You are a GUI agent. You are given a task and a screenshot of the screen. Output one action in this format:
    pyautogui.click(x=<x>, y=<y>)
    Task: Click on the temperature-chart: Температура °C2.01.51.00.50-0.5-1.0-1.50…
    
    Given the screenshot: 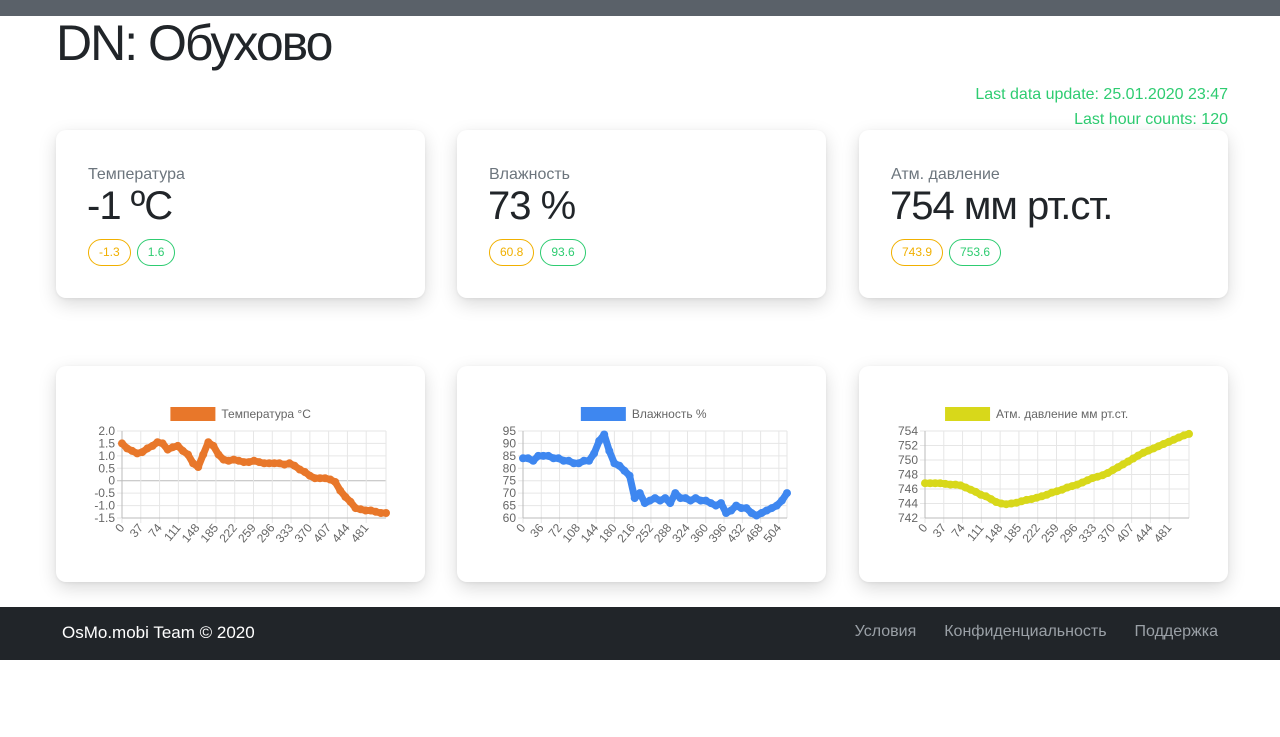 What is the action you would take?
    pyautogui.click(x=242, y=476)
    